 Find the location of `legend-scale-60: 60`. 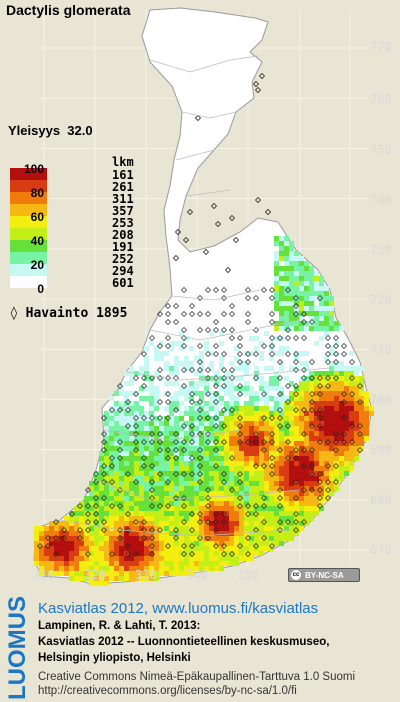

legend-scale-60: 60 is located at coordinates (37, 217).